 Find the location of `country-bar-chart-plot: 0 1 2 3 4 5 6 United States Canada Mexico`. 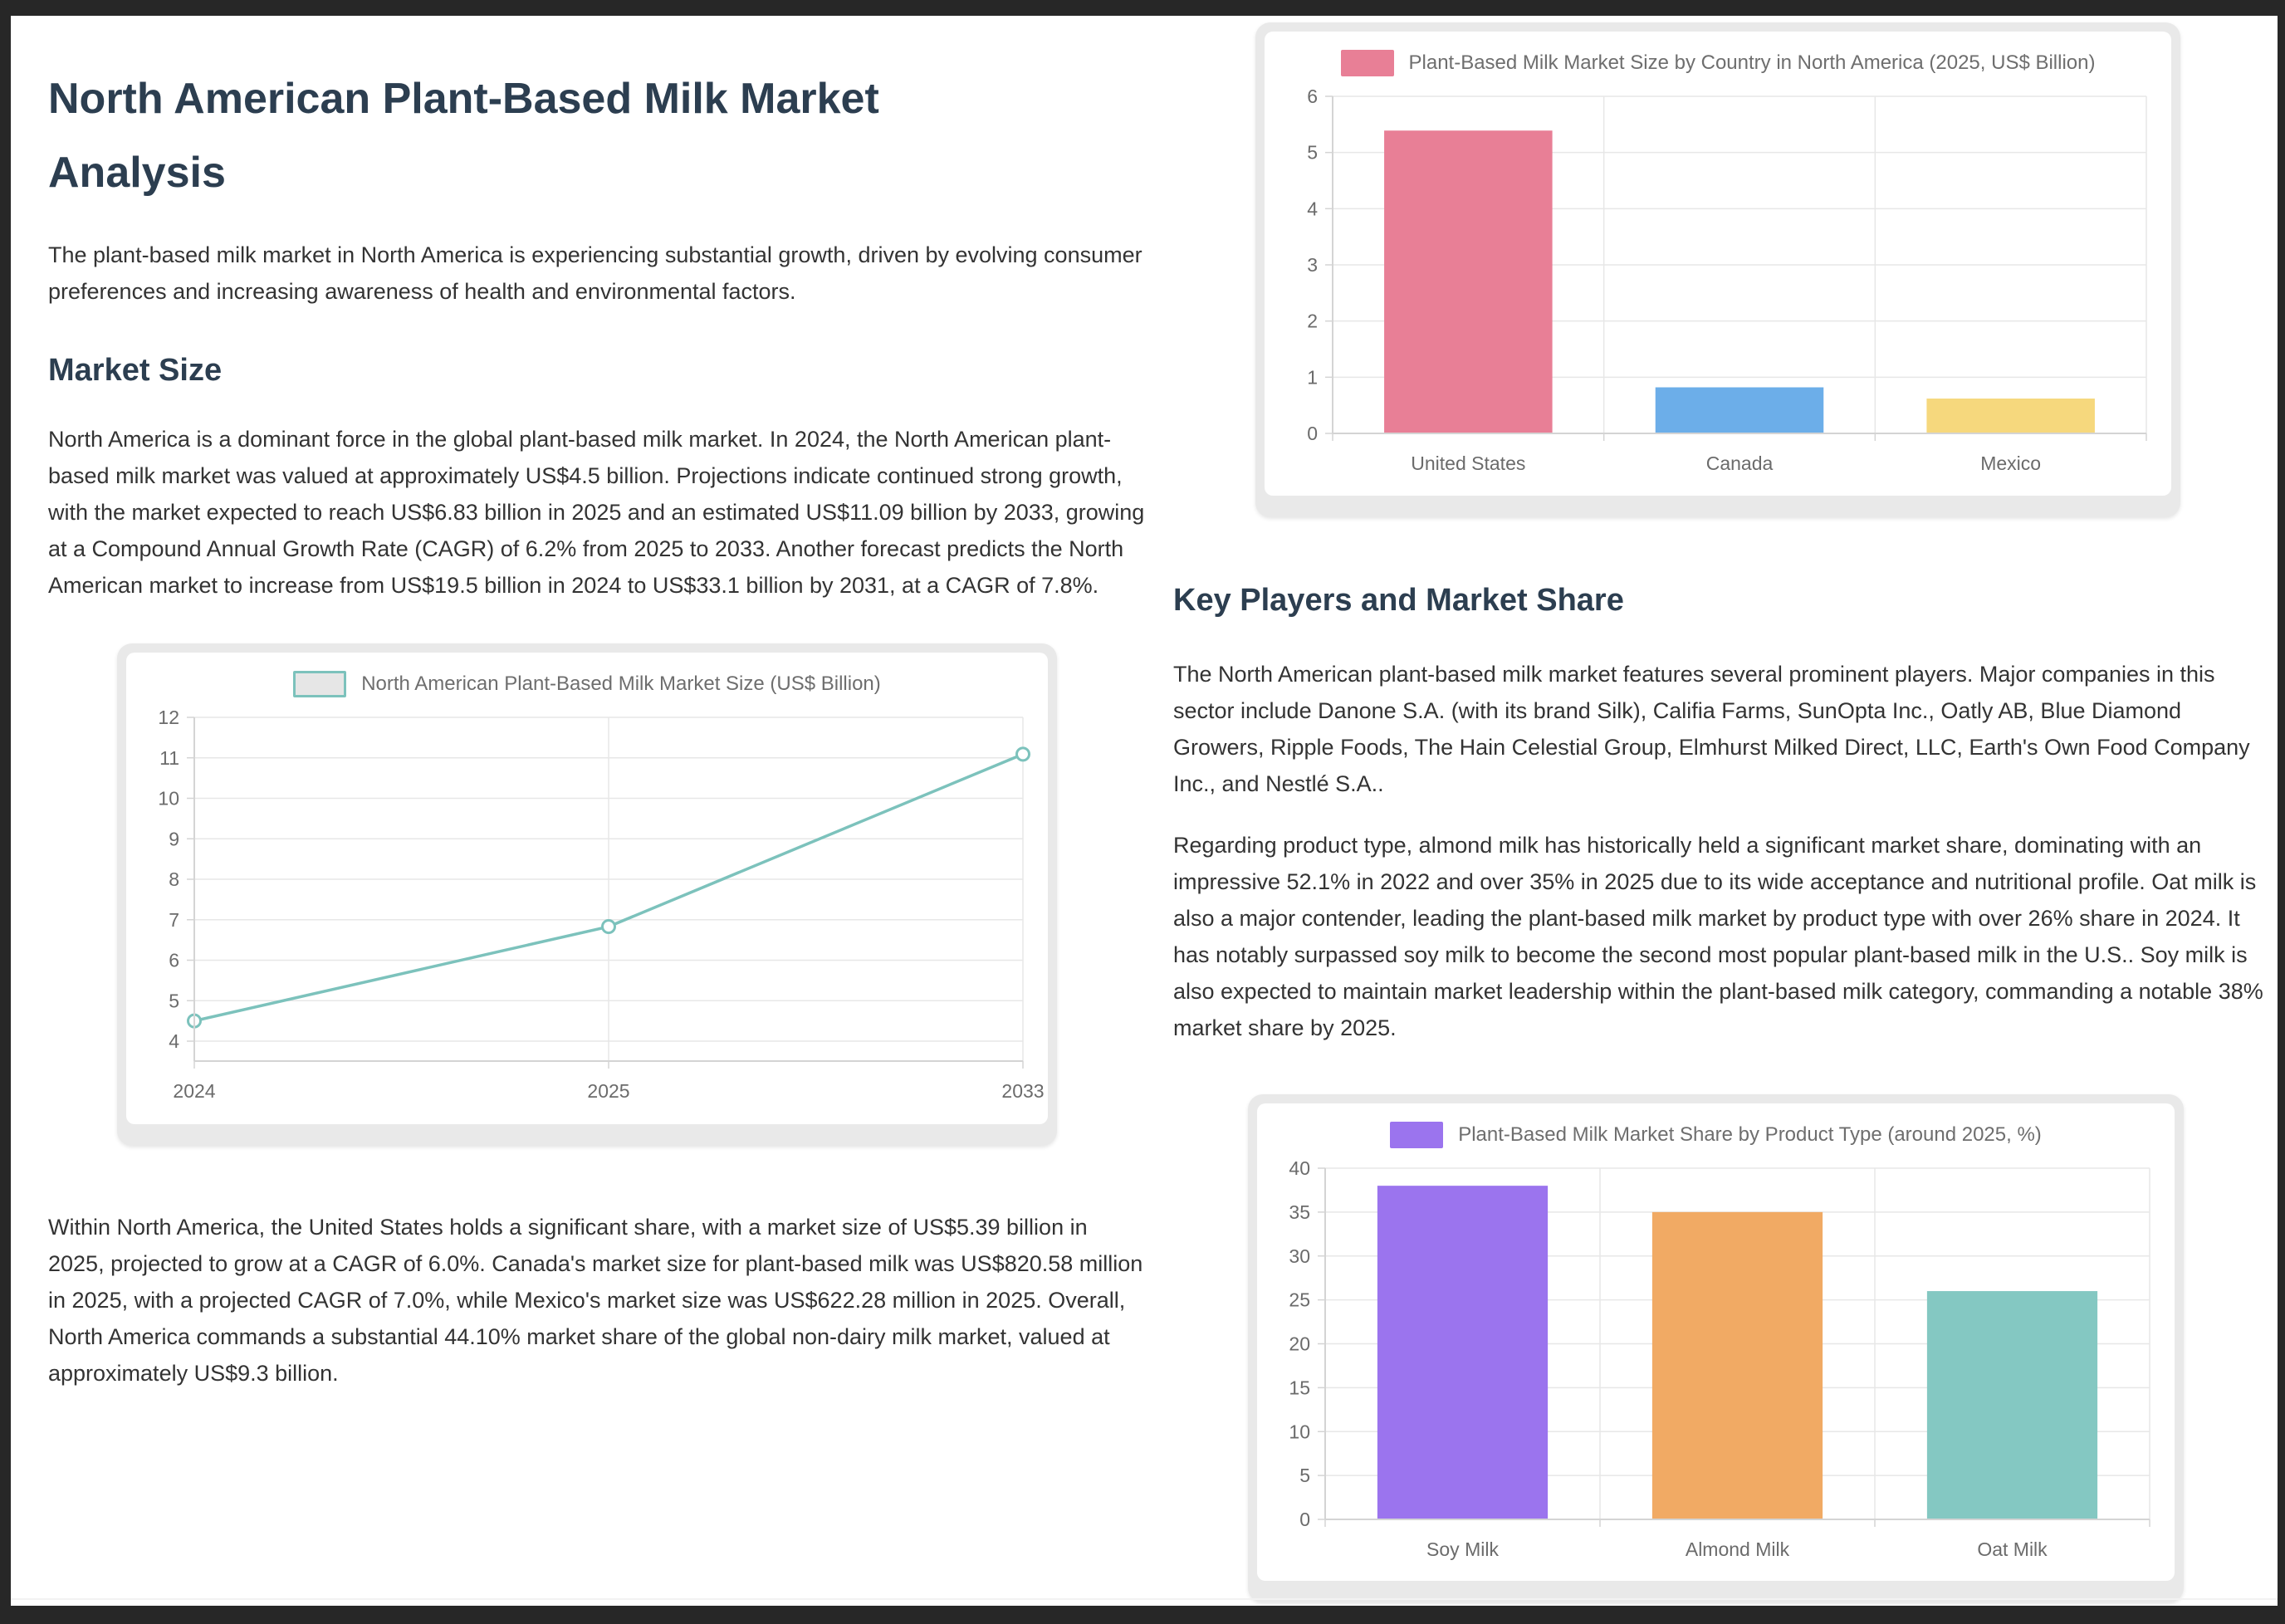

country-bar-chart-plot: 0 1 2 3 4 5 6 United States Canada Mexico is located at coordinates (1727, 280).